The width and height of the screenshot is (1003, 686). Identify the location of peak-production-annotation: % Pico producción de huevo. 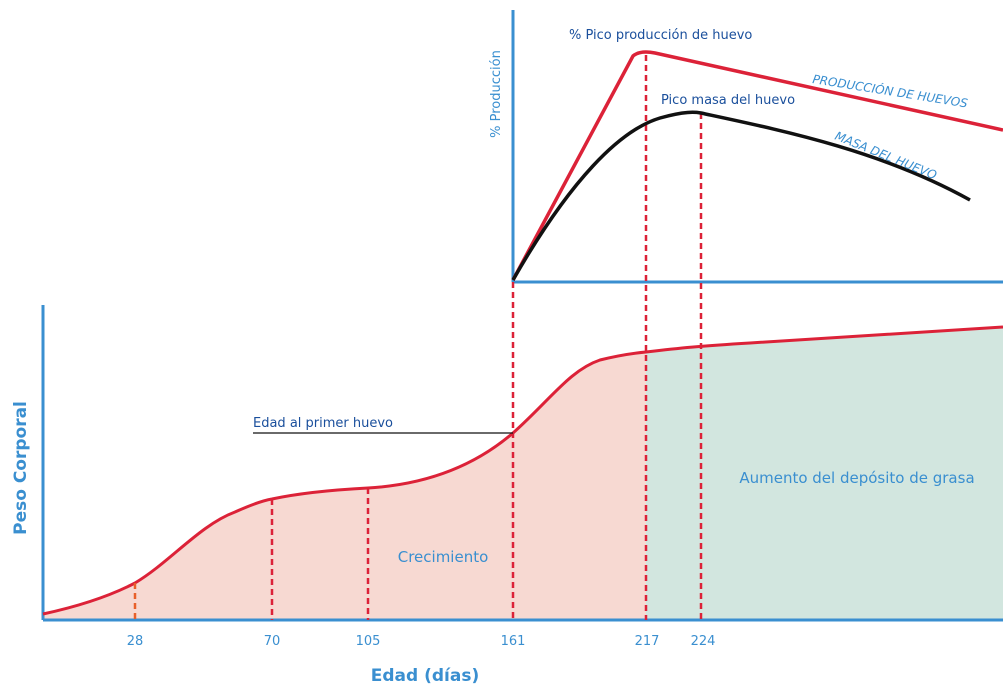
(660, 35).